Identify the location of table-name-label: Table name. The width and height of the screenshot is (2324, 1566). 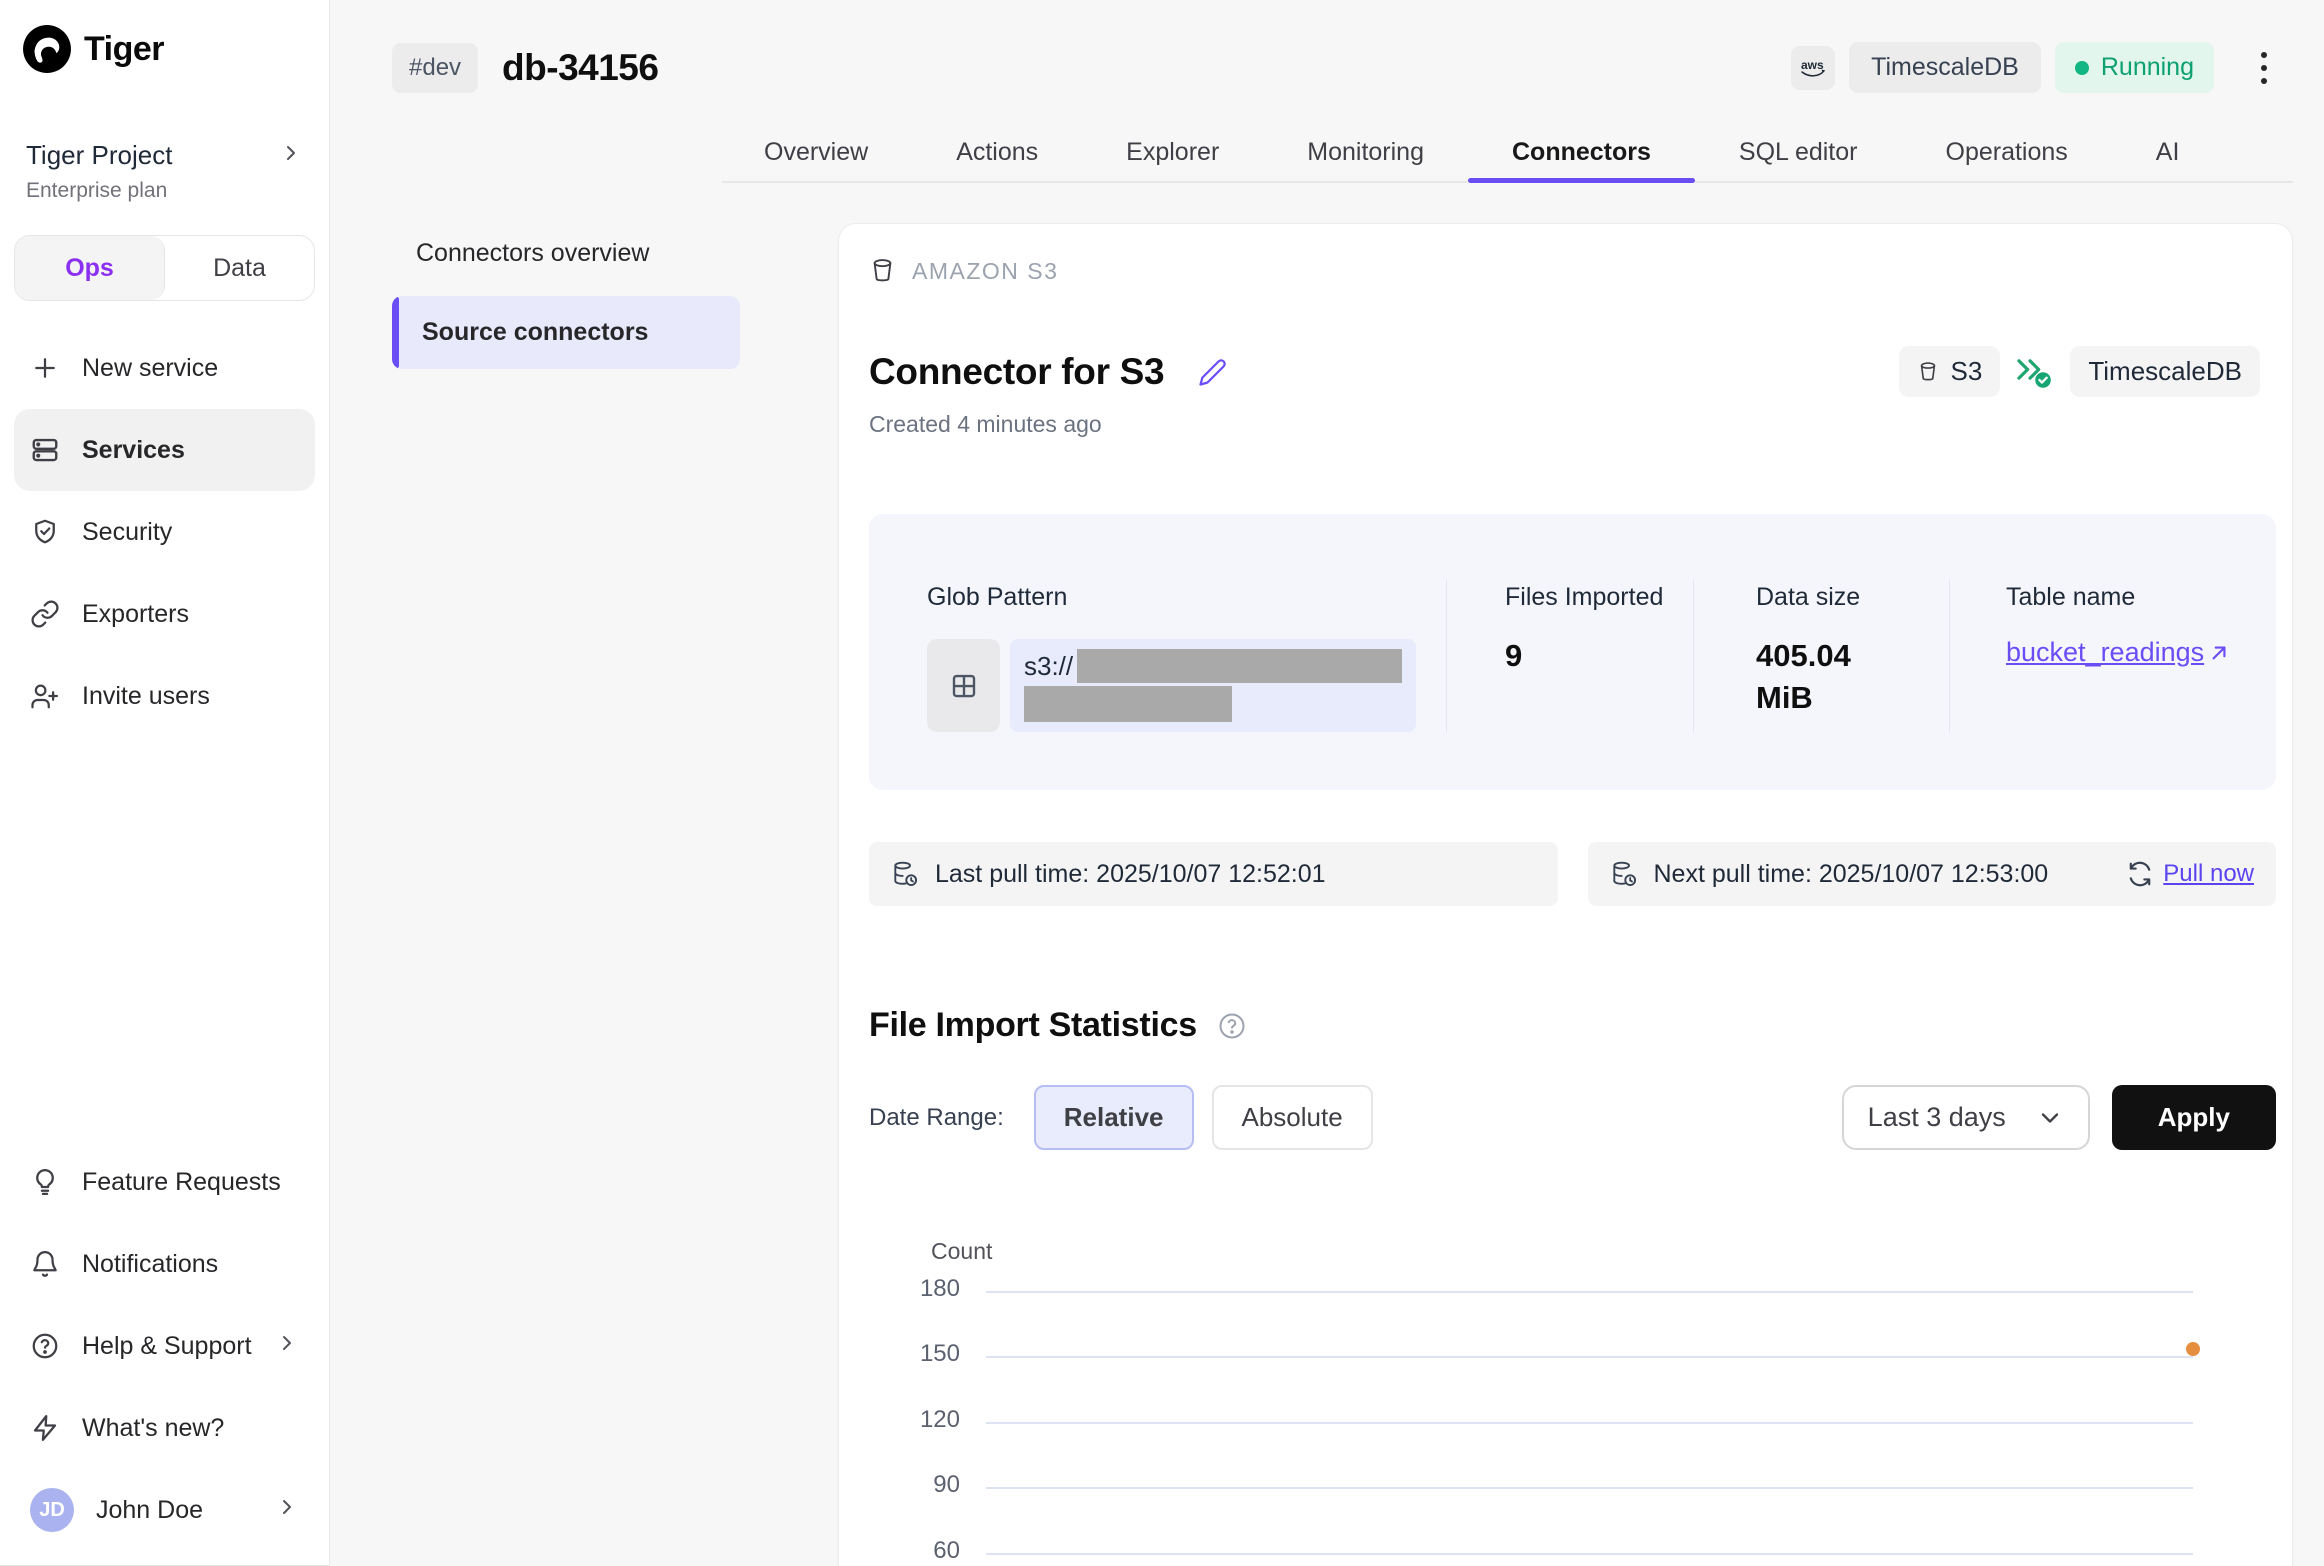
(2071, 597).